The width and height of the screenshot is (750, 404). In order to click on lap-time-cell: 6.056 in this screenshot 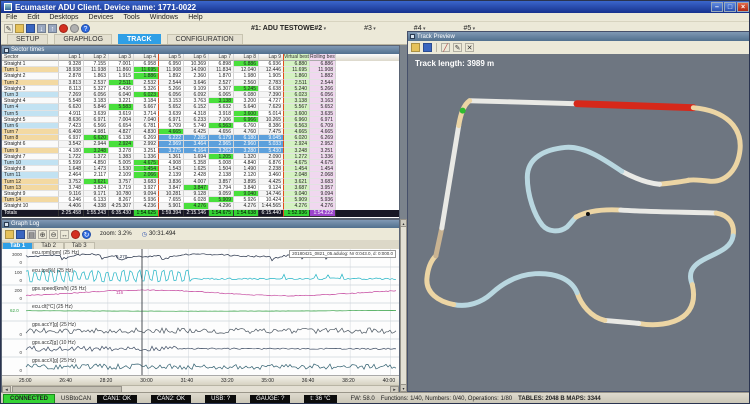, I will do `click(96, 95)`.